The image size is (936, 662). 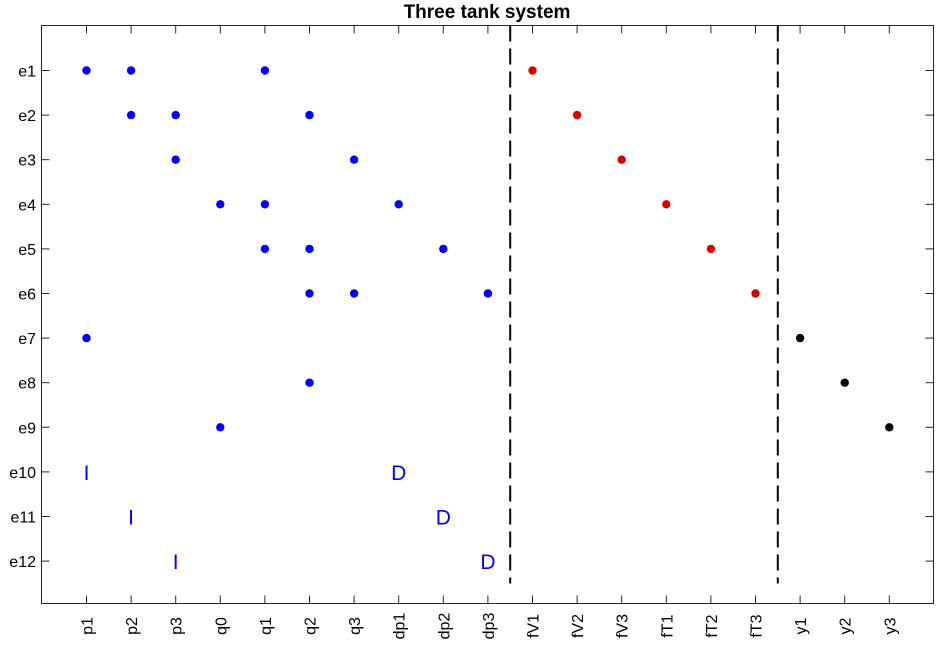 What do you see at coordinates (488, 293) in the screenshot?
I see `point-unknown-dp3-e6` at bounding box center [488, 293].